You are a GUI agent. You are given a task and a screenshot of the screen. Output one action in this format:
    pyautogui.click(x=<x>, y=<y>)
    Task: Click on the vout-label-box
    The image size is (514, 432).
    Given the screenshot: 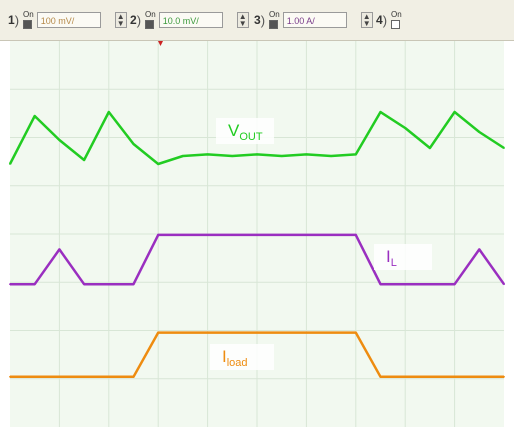 What is the action you would take?
    pyautogui.click(x=245, y=131)
    